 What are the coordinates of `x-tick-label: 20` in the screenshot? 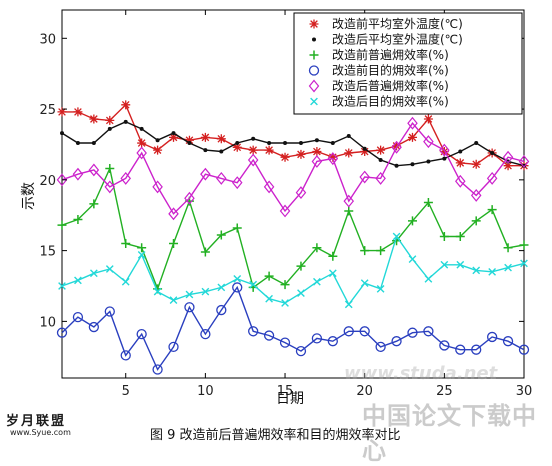 It's located at (364, 391).